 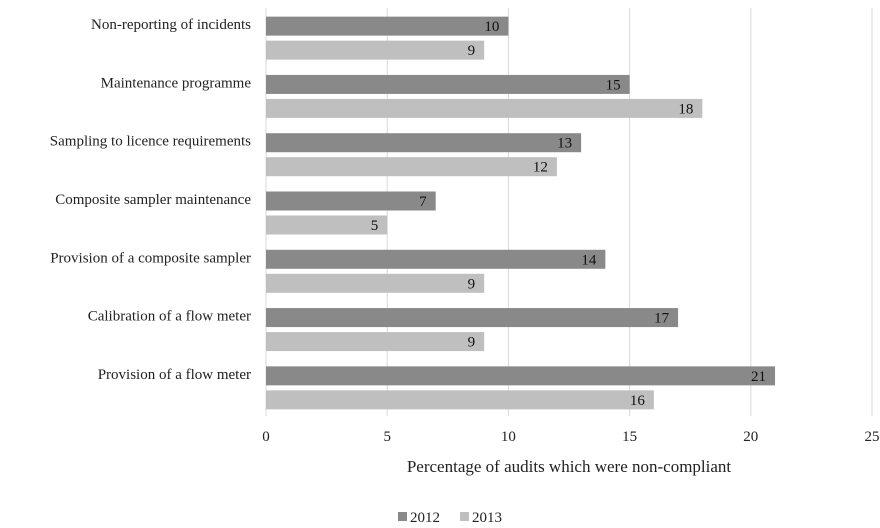 I want to click on category-label: Non-reporting of incidents, so click(x=171, y=25).